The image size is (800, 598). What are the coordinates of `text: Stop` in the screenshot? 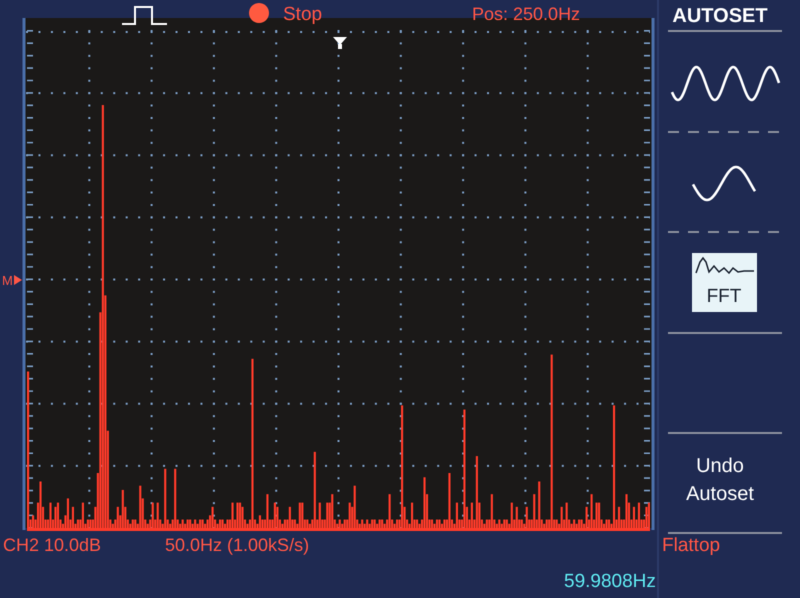 It's located at (302, 14).